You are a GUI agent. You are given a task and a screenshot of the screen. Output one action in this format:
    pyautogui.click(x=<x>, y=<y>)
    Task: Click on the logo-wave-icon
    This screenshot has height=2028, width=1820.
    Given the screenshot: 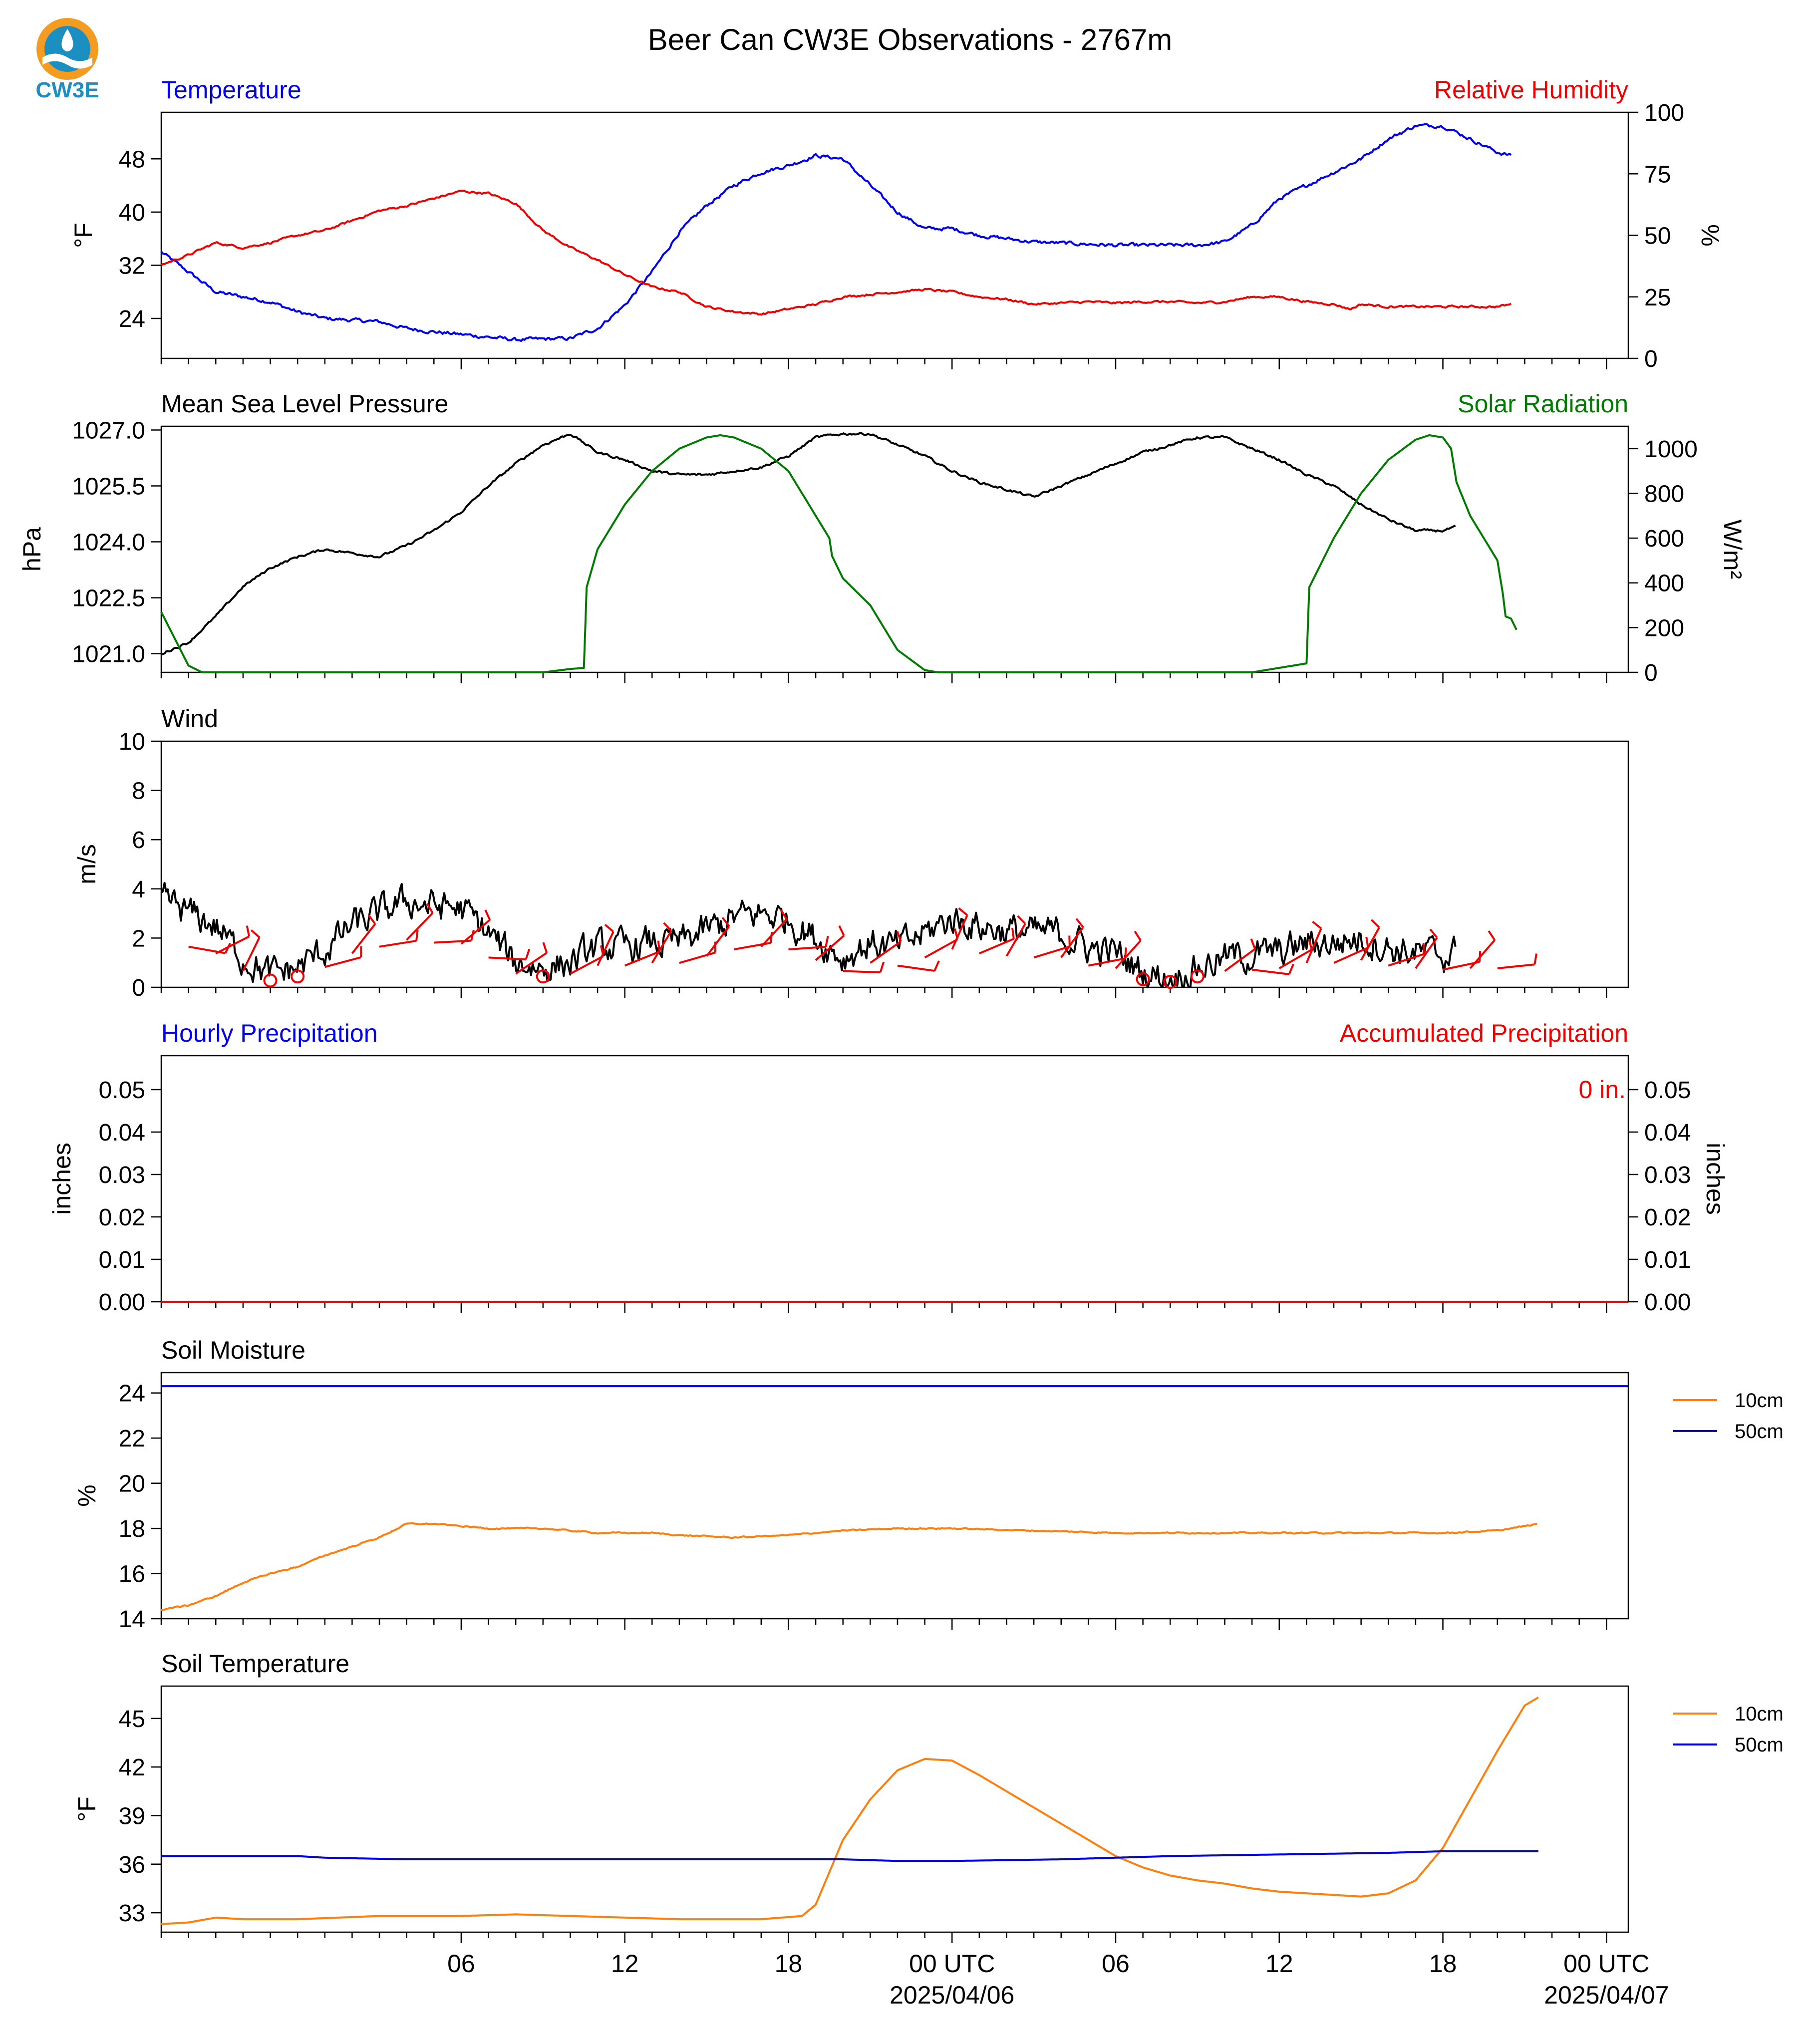 What is the action you would take?
    pyautogui.click(x=67, y=61)
    